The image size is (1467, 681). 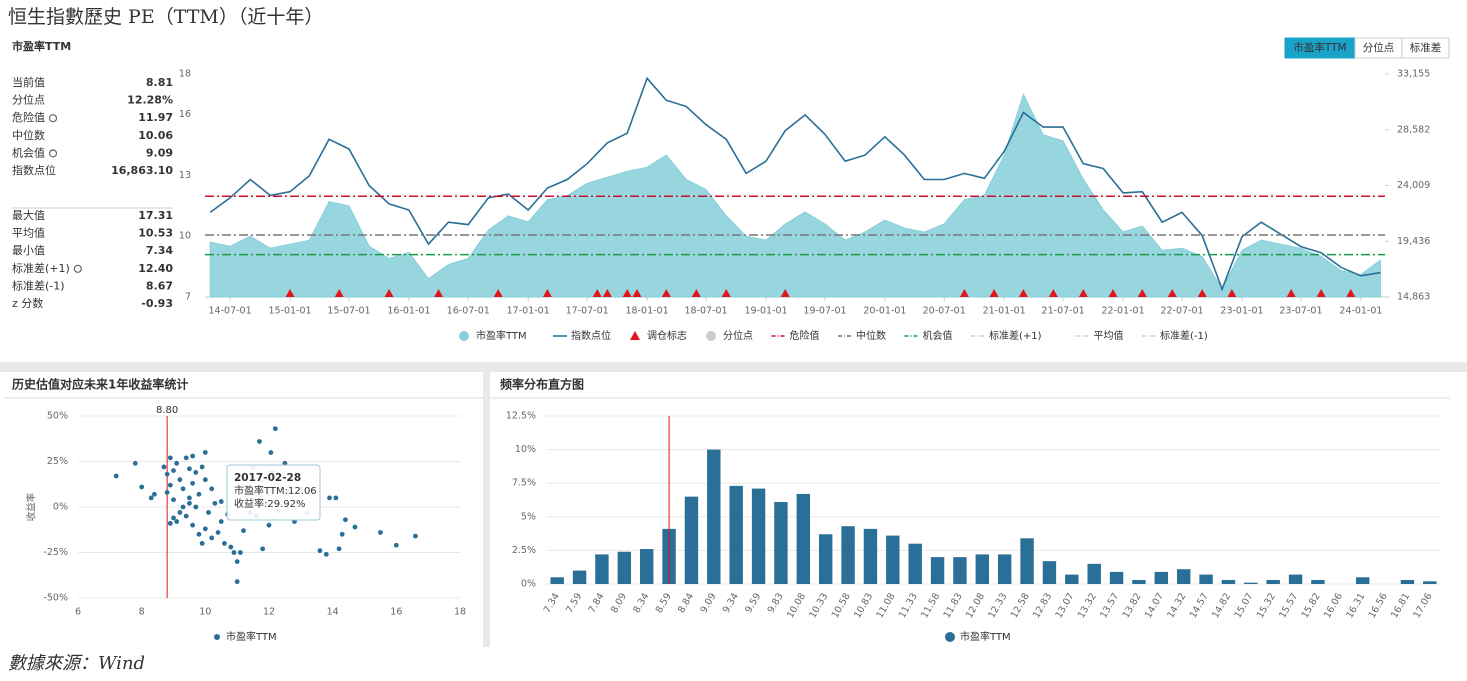 What do you see at coordinates (664, 603) in the screenshot?
I see `x-tick-label: 8.59` at bounding box center [664, 603].